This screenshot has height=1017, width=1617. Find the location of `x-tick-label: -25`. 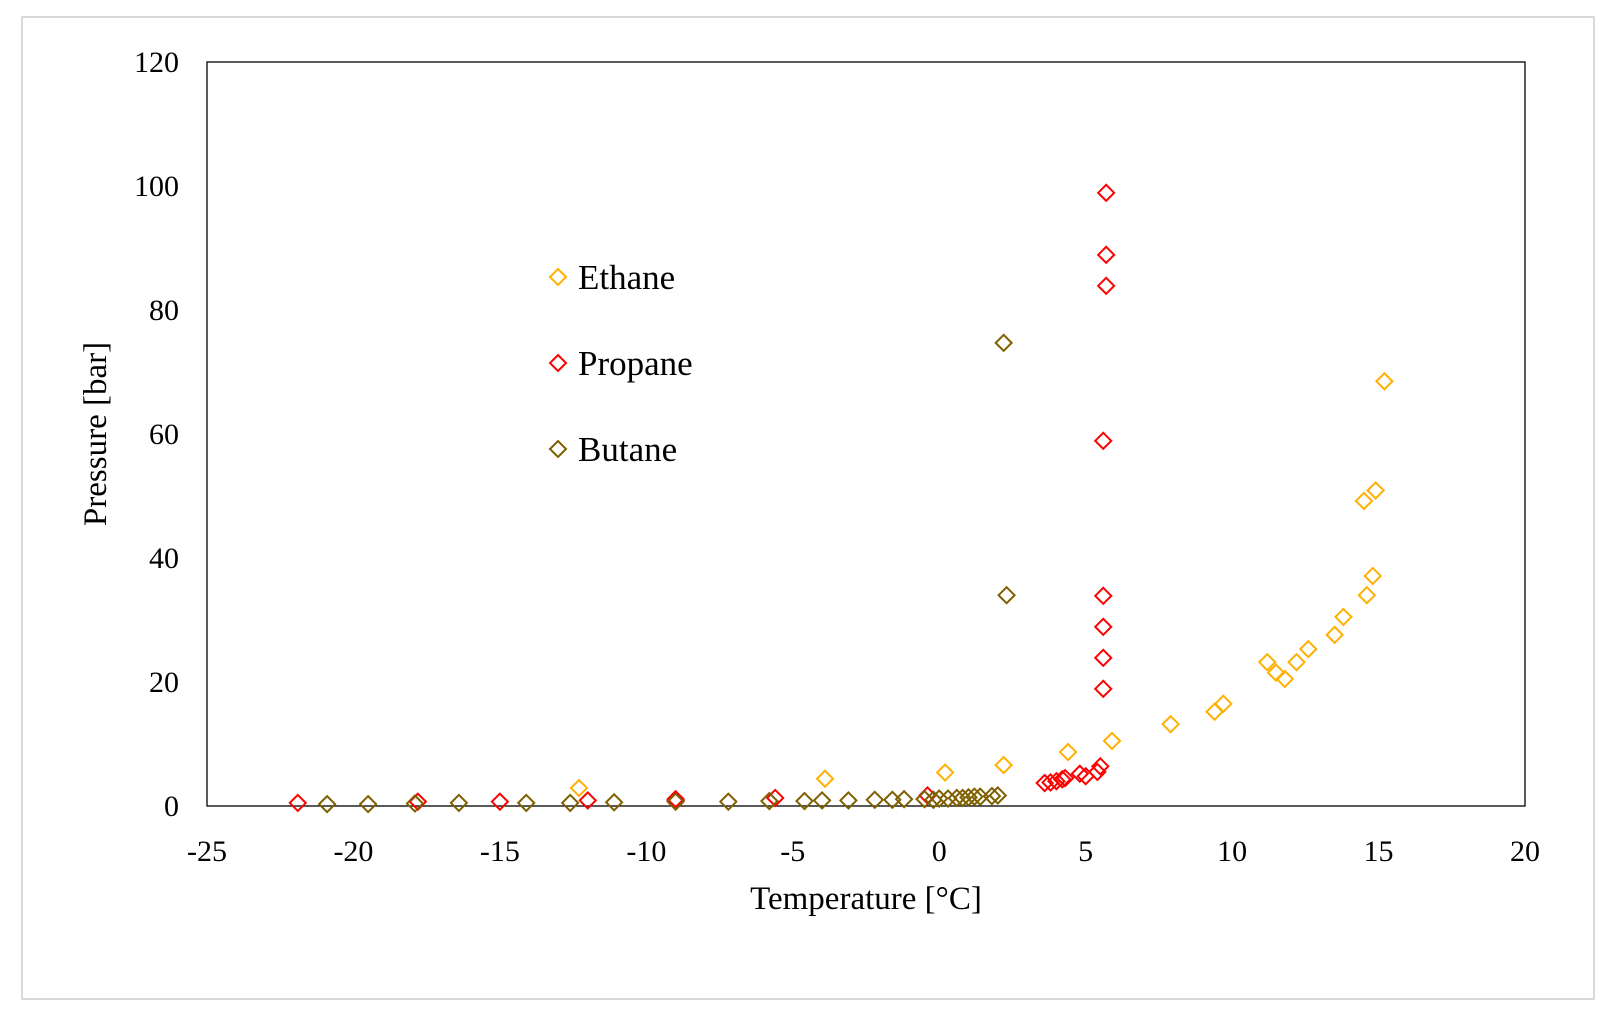

x-tick-label: -25 is located at coordinates (207, 851).